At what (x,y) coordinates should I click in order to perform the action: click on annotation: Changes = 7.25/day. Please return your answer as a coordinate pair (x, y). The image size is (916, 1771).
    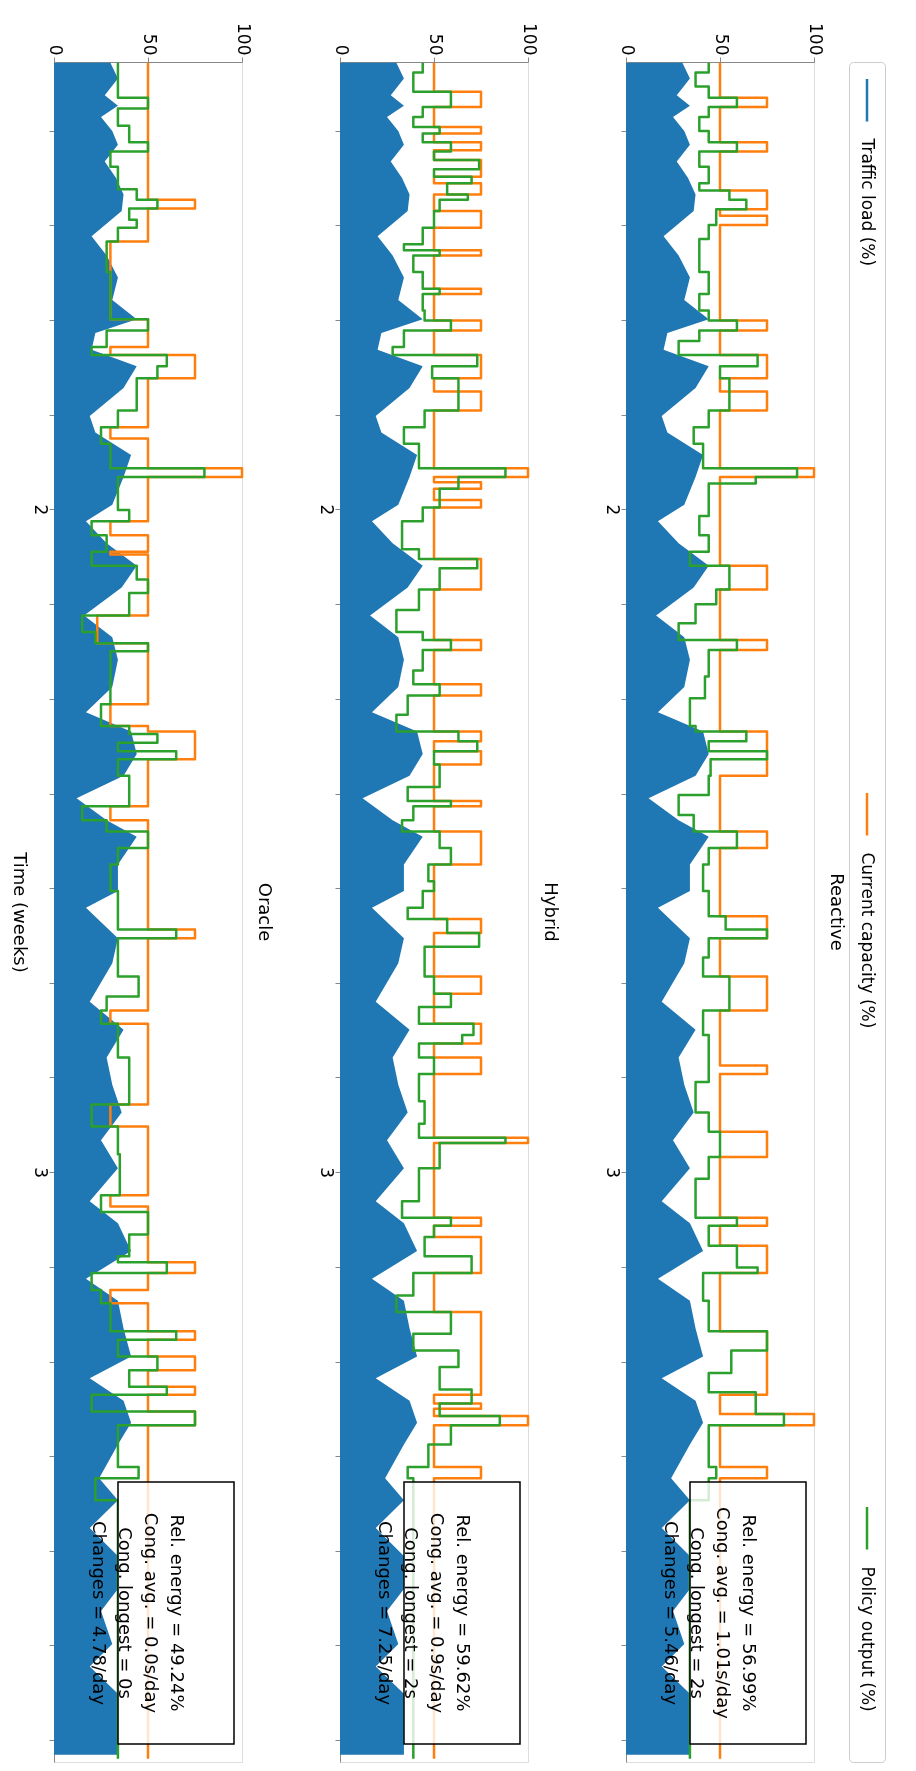
    Looking at the image, I should click on (385, 1613).